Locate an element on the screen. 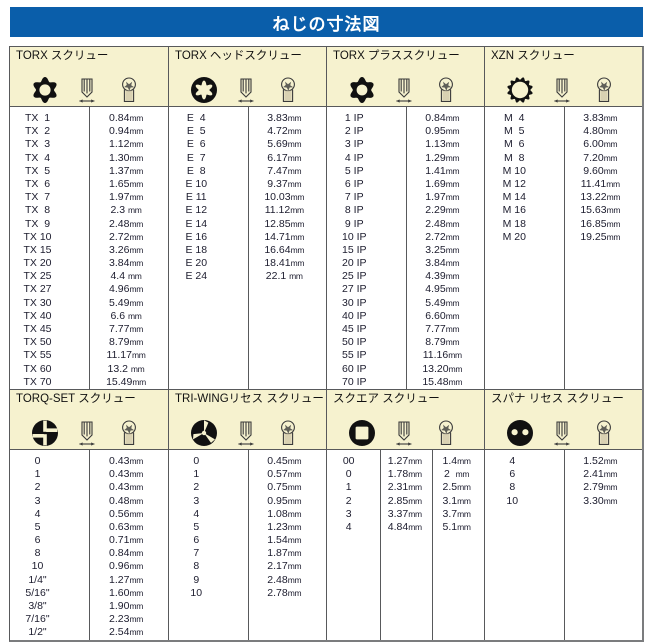  dimension-cell: 15.63mm is located at coordinates (600, 210).